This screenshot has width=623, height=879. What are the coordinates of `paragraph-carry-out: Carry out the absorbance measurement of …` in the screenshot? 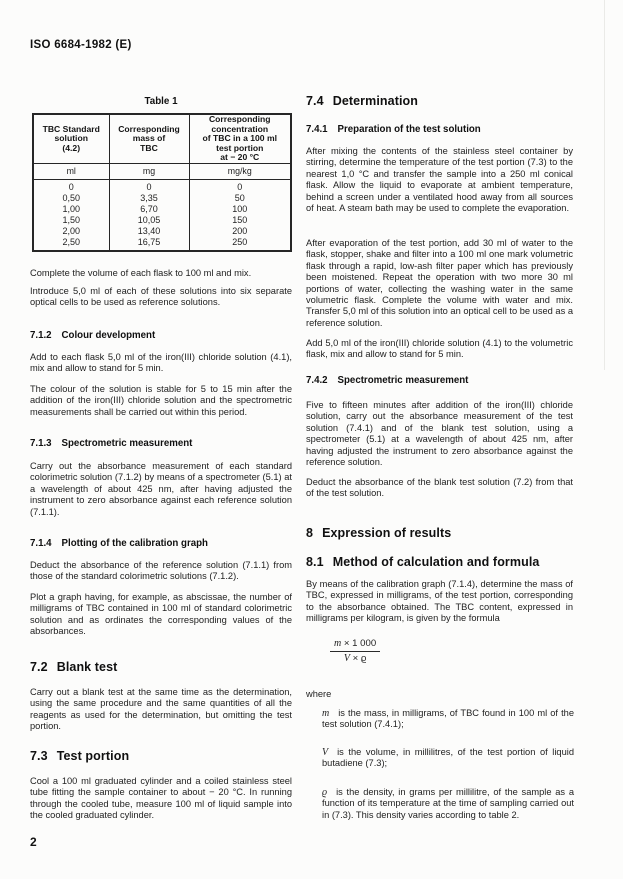 It's located at (161, 489).